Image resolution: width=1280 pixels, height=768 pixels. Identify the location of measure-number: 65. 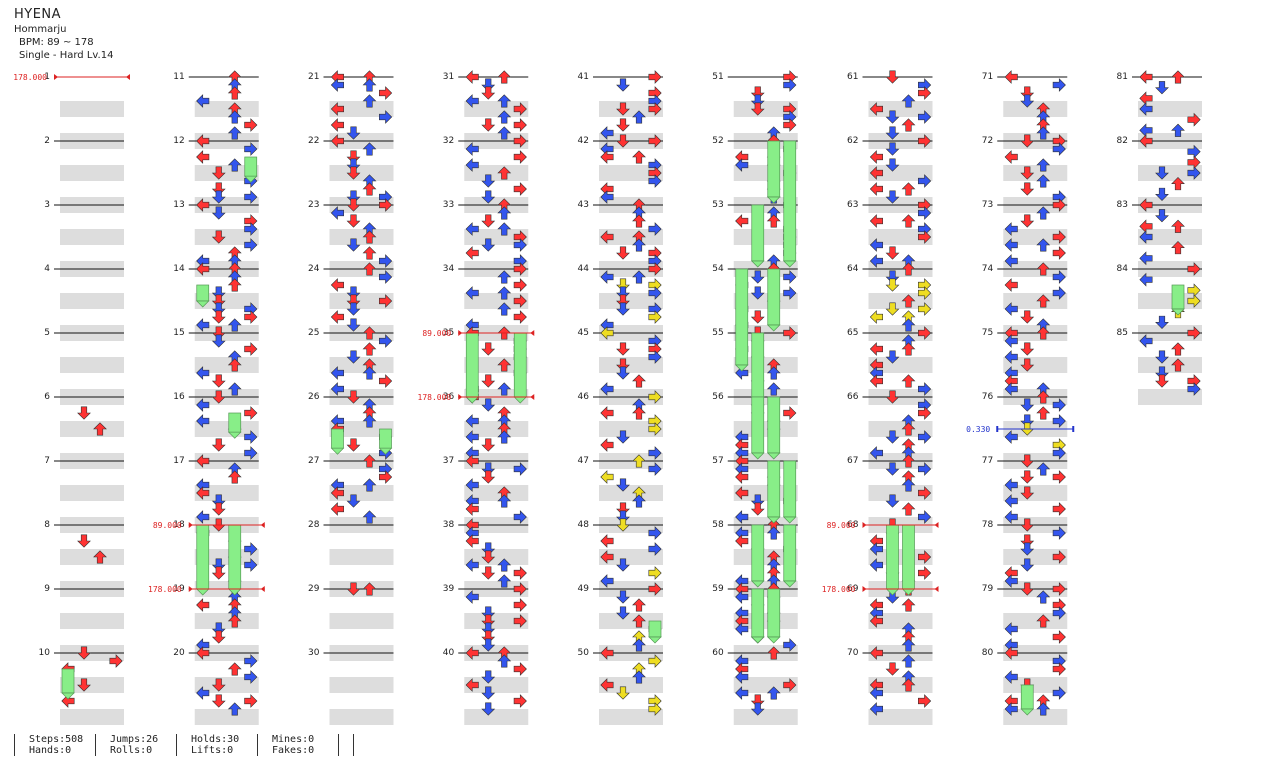
(852, 333).